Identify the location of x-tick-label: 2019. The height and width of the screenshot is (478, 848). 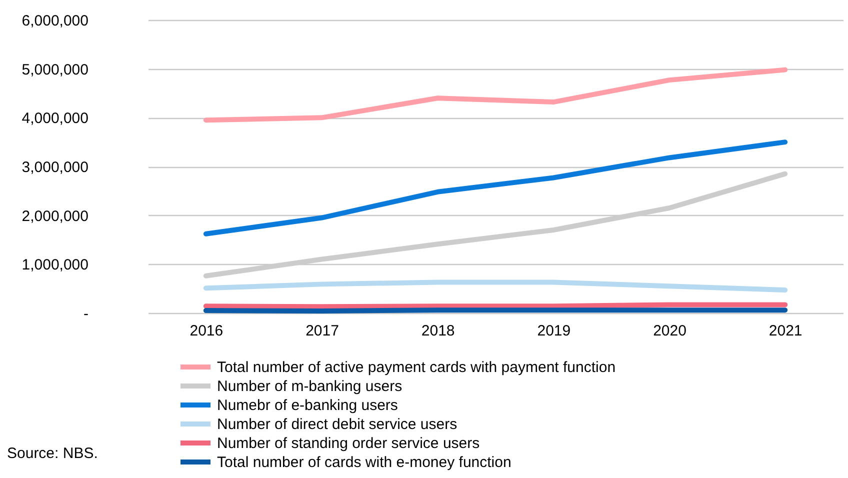
(554, 331).